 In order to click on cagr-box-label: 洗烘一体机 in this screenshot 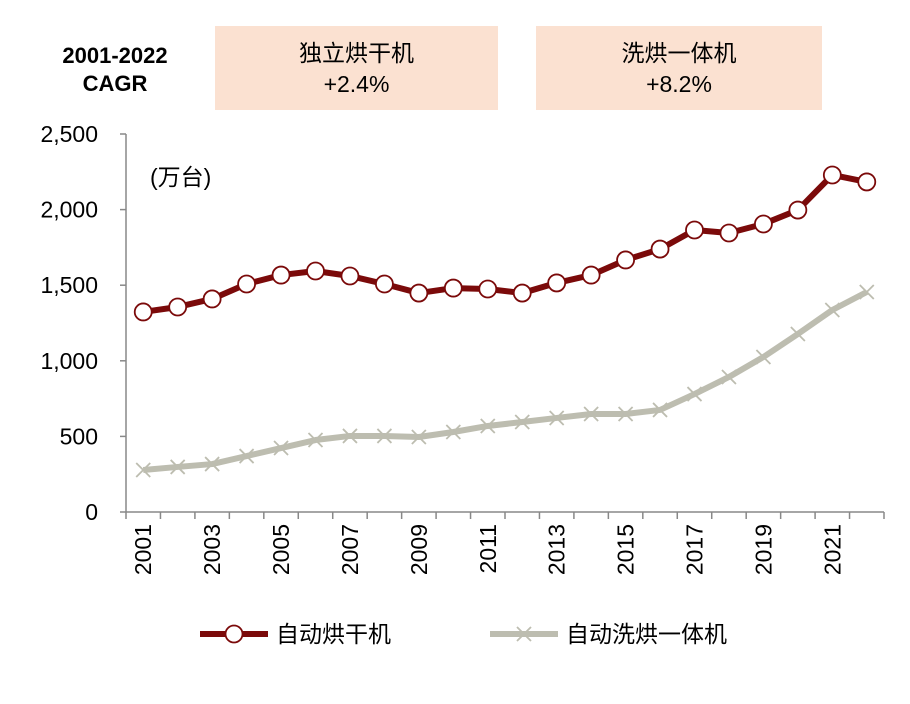, I will do `click(679, 53)`.